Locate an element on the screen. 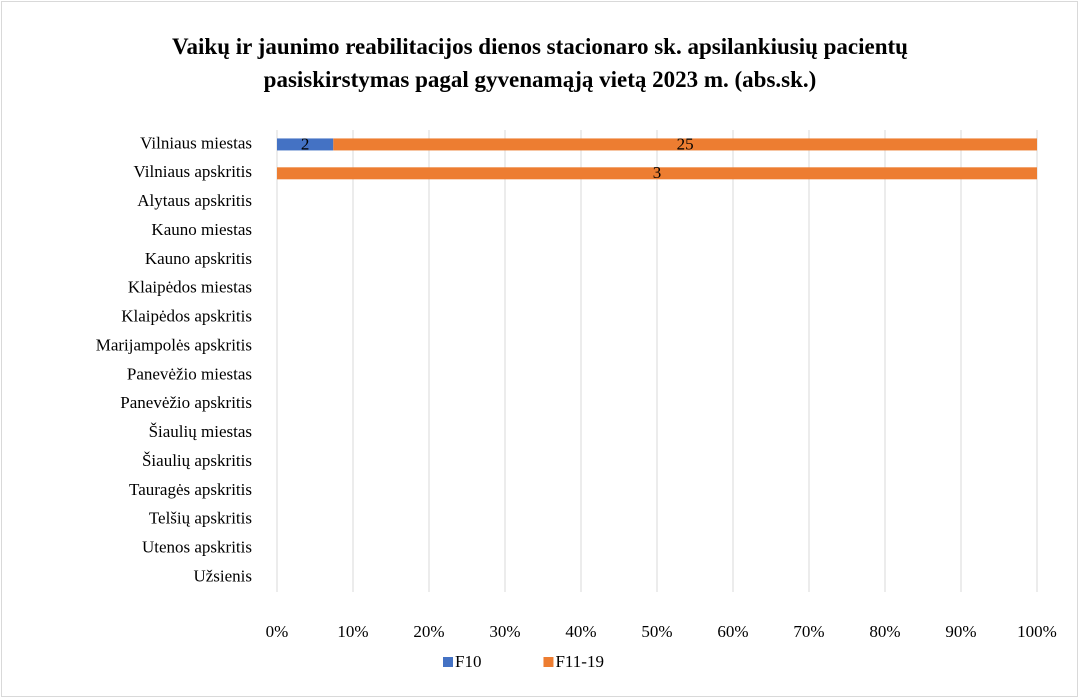 Image resolution: width=1079 pixels, height=698 pixels. y-tick-label: Telšių apskritis is located at coordinates (200, 518).